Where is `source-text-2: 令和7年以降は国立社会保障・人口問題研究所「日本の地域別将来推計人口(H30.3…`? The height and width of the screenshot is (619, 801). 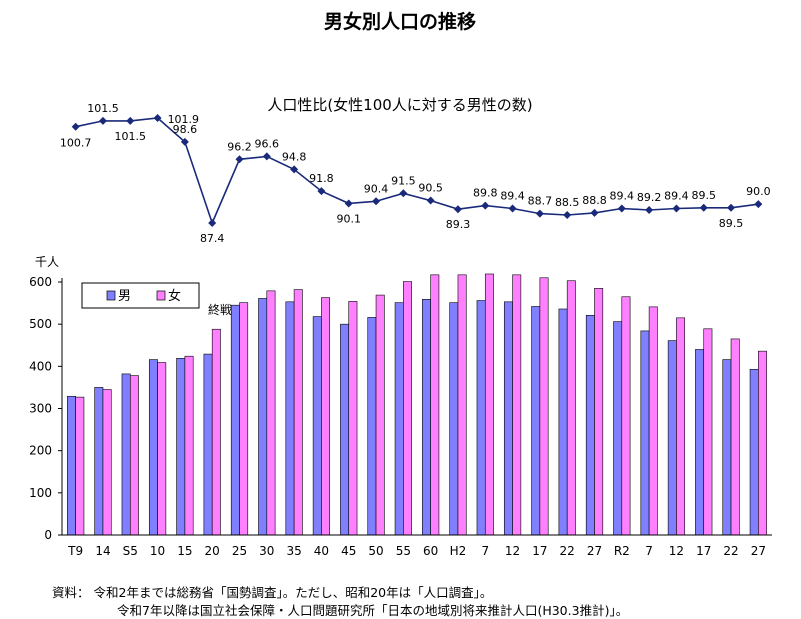 source-text-2: 令和7年以降は国立社会保障・人口問題研究所「日本の地域別将来推計人口(H30.3… is located at coordinates (373, 610).